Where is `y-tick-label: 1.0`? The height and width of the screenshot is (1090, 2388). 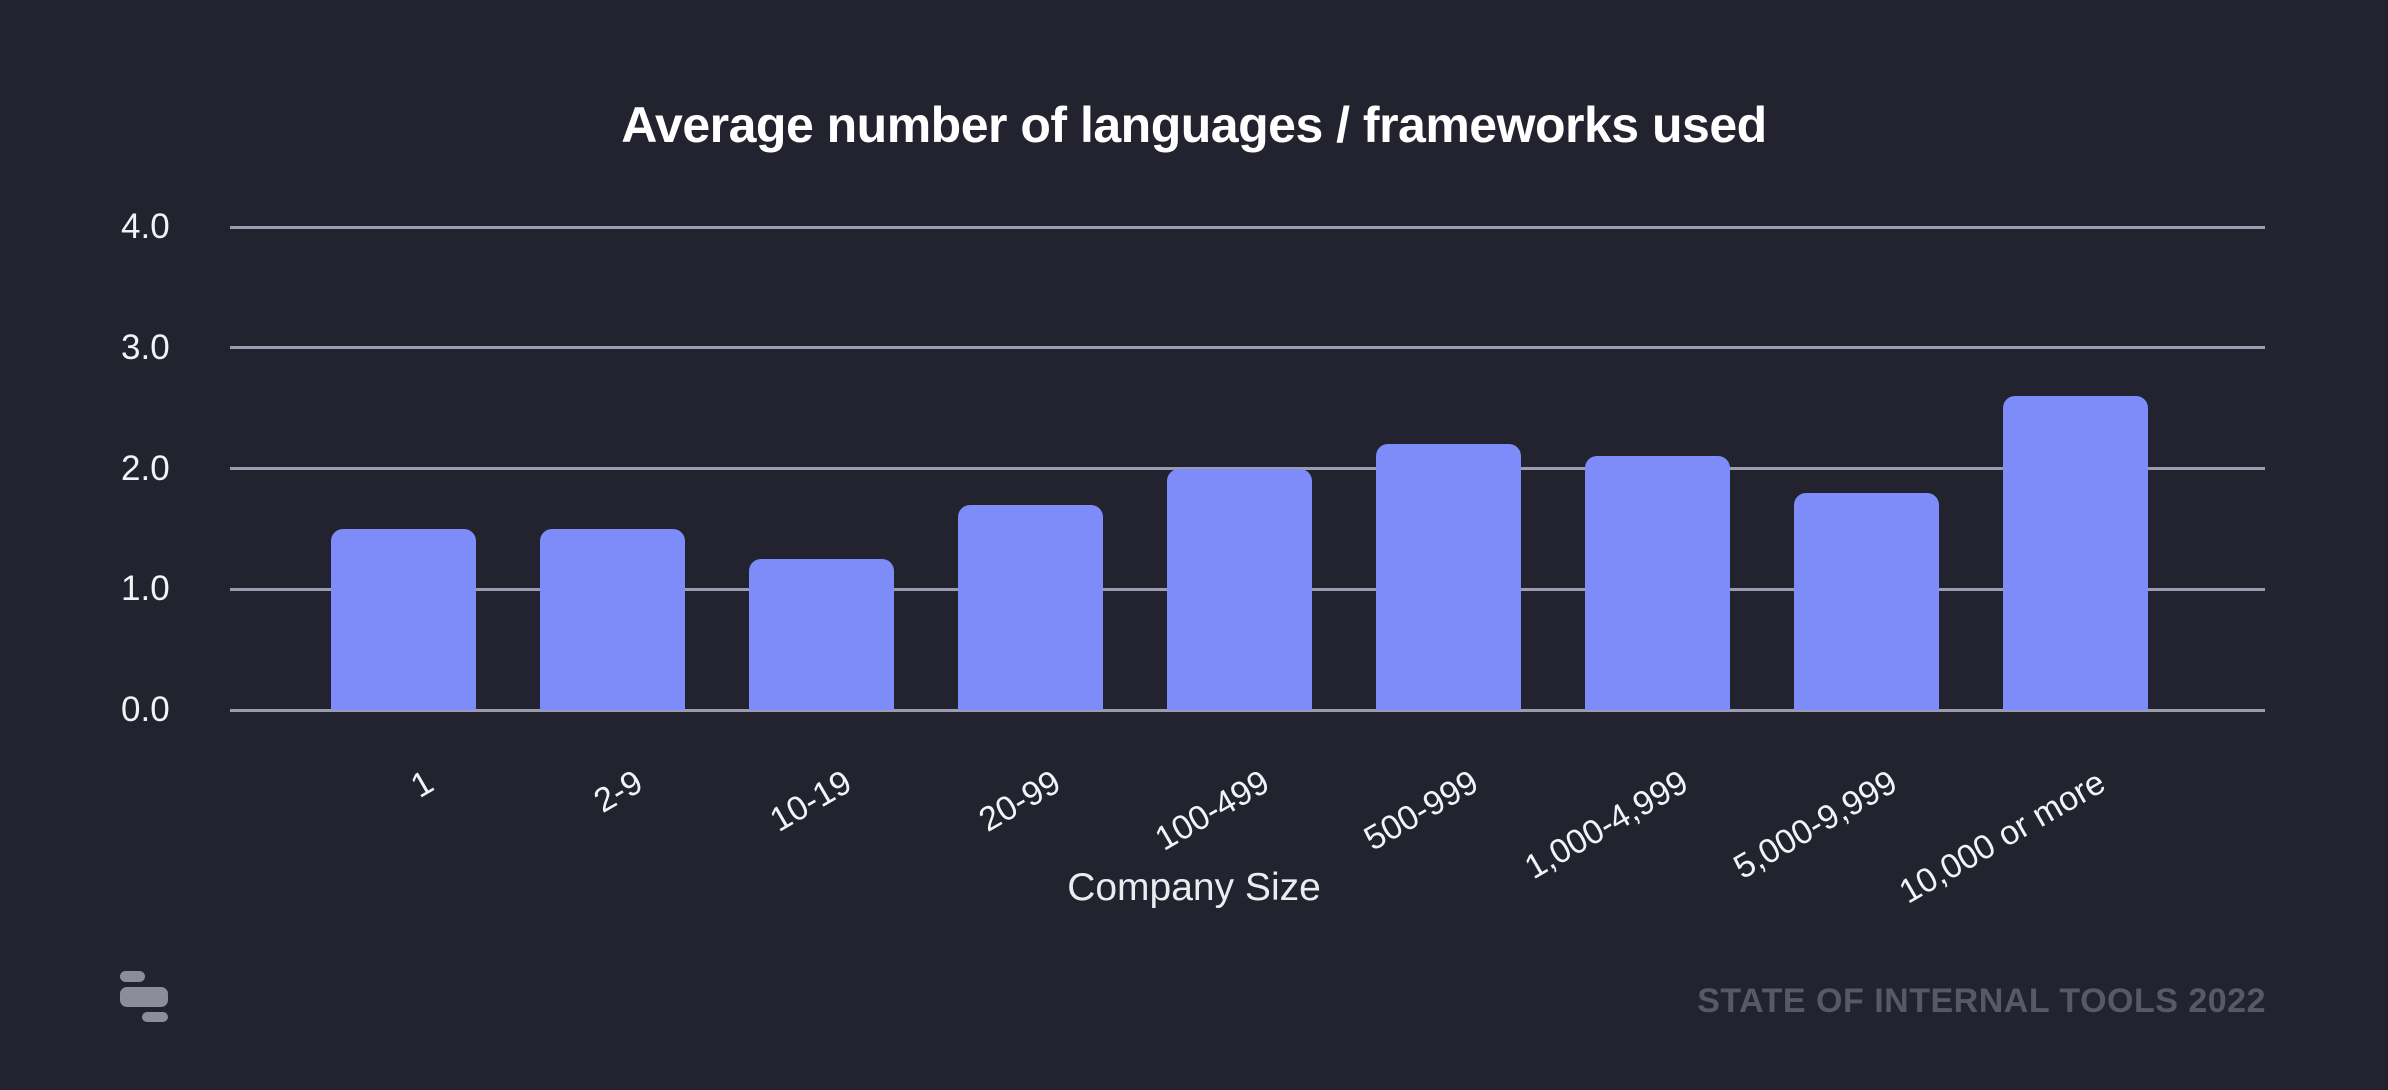 y-tick-label: 1.0 is located at coordinates (145, 589).